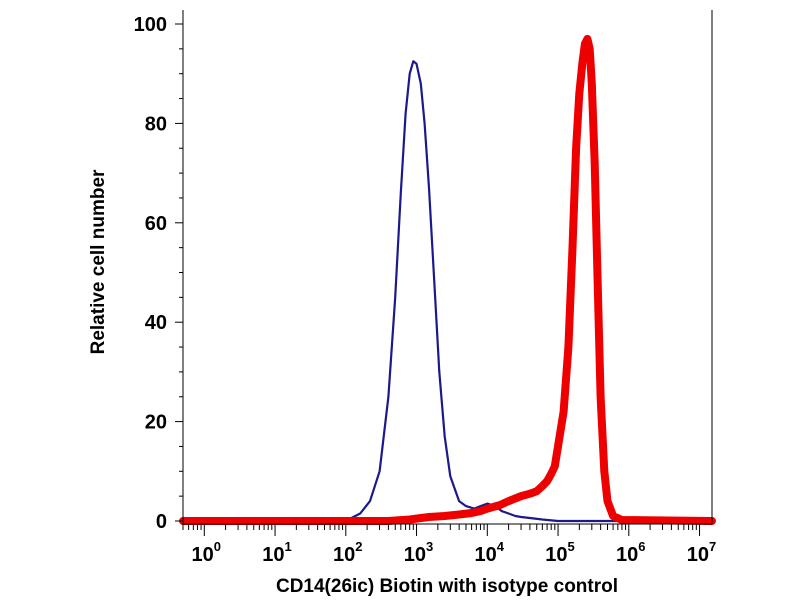  I want to click on y-tick-label: 40, so click(156, 323).